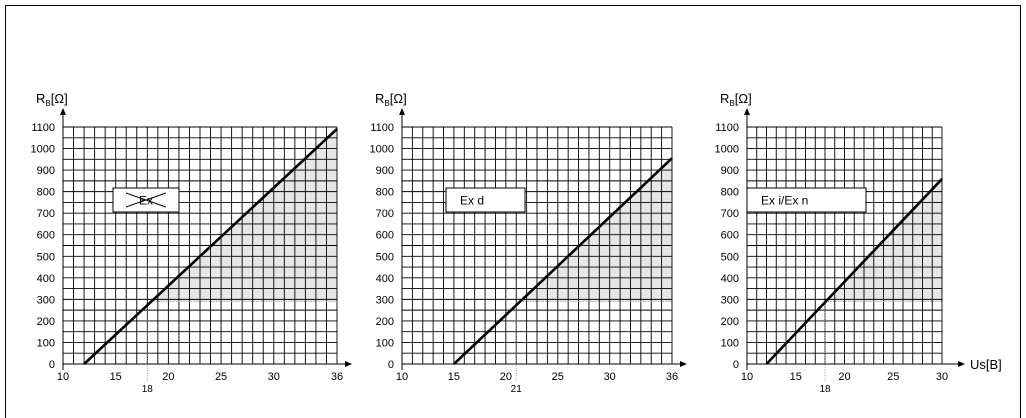 This screenshot has width=1026, height=418. Describe the element at coordinates (986, 364) in the screenshot. I see `x-axis-label: Us[B]` at that location.